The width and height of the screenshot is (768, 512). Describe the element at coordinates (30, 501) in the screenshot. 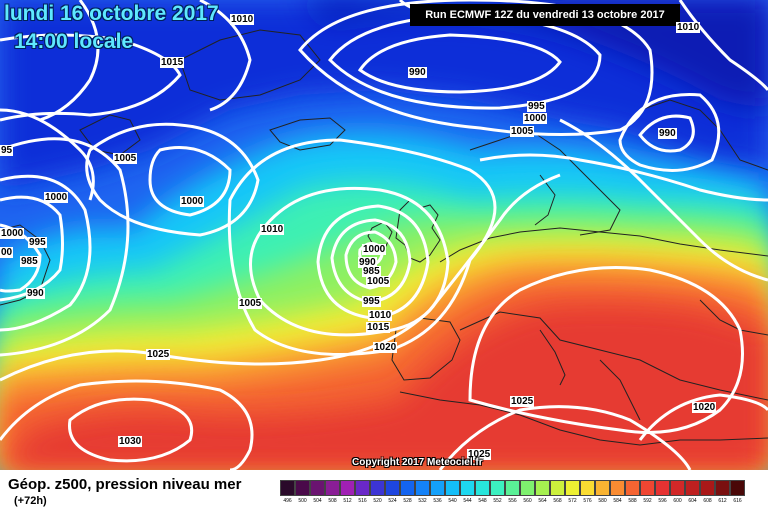

I see `lead-time: (+72h)` at that location.